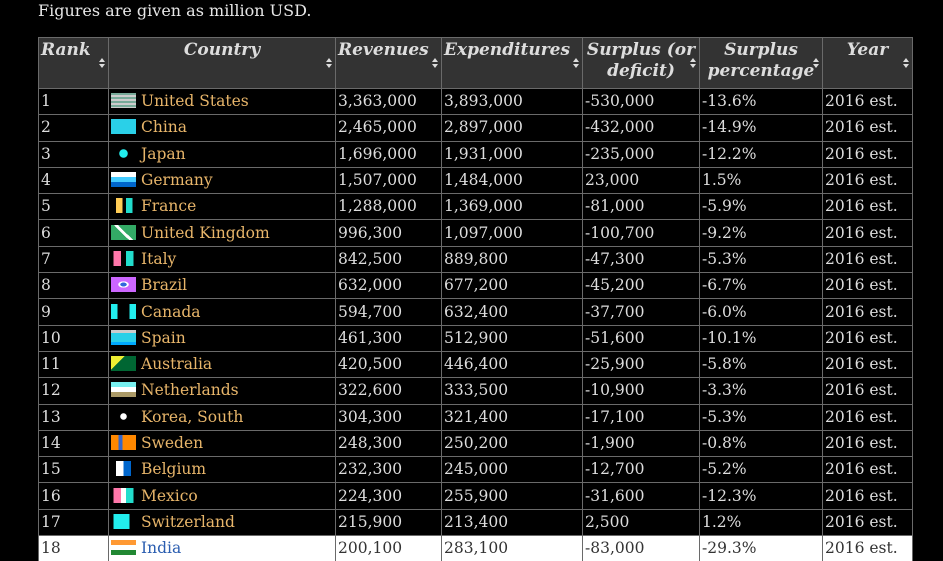  Describe the element at coordinates (761, 207) in the screenshot. I see `cell: -5.9%` at that location.